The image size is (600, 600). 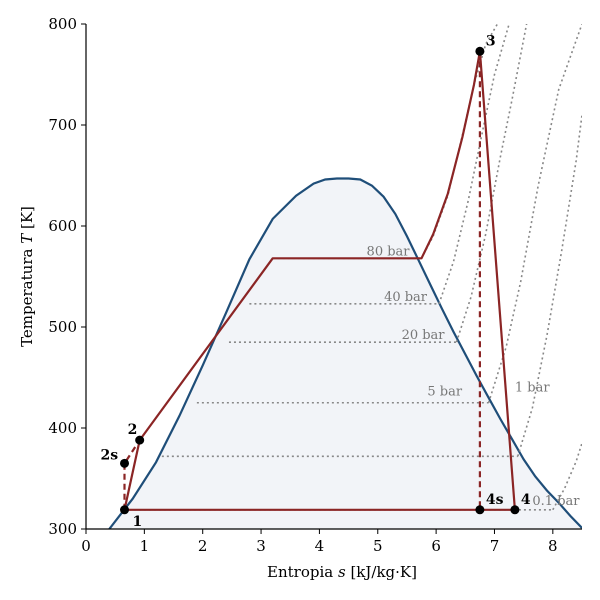 What do you see at coordinates (553, 546) in the screenshot?
I see `x-tick-label: 8` at bounding box center [553, 546].